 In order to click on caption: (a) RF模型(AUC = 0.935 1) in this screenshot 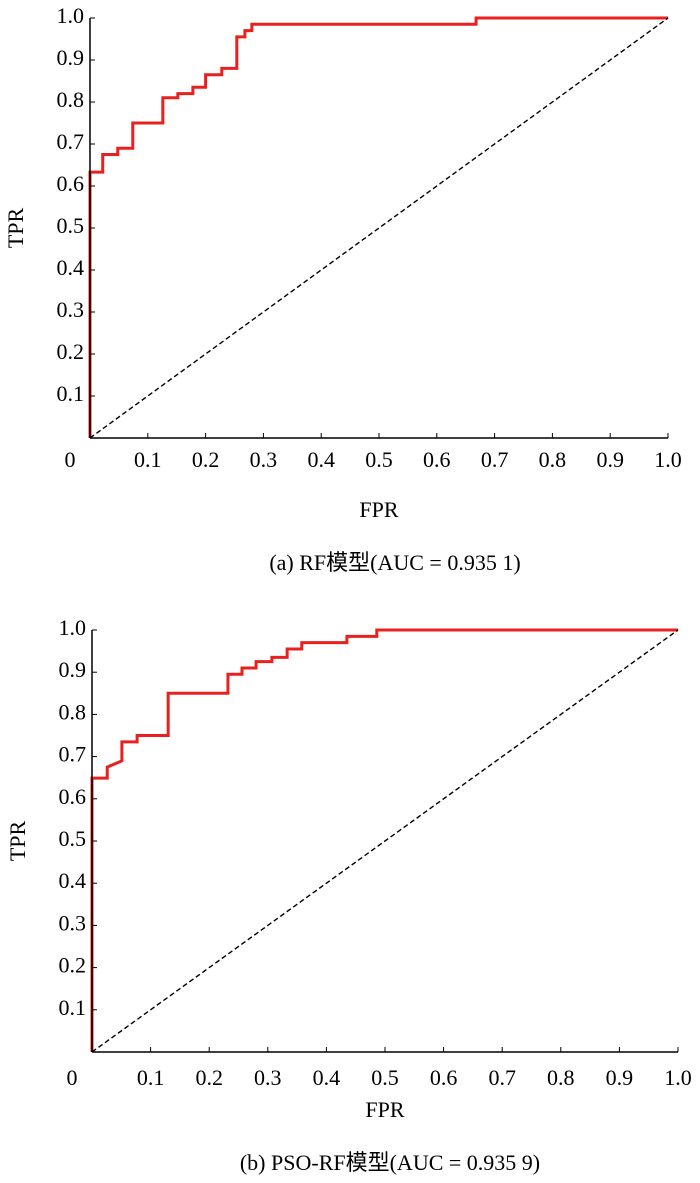, I will do `click(394, 562)`.